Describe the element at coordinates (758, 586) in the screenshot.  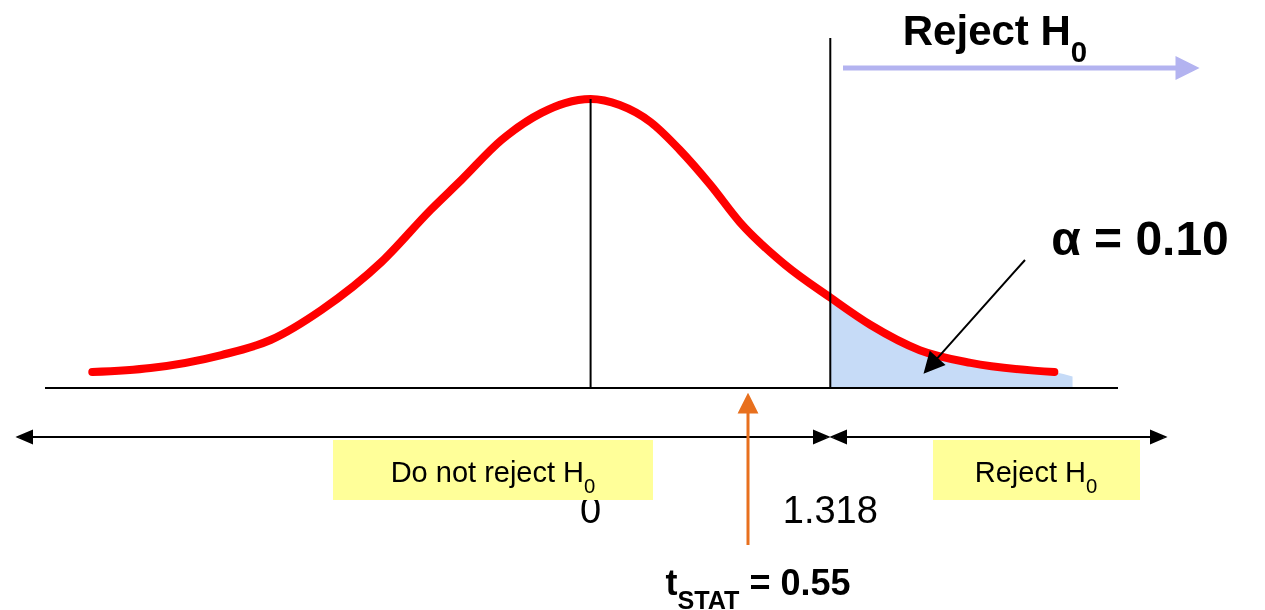
I see `text: t$_{STAT}$ = 0.55` at that location.